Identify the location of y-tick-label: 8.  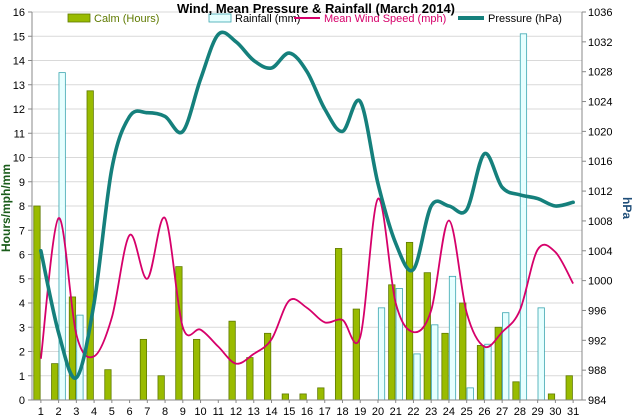
(22, 207).